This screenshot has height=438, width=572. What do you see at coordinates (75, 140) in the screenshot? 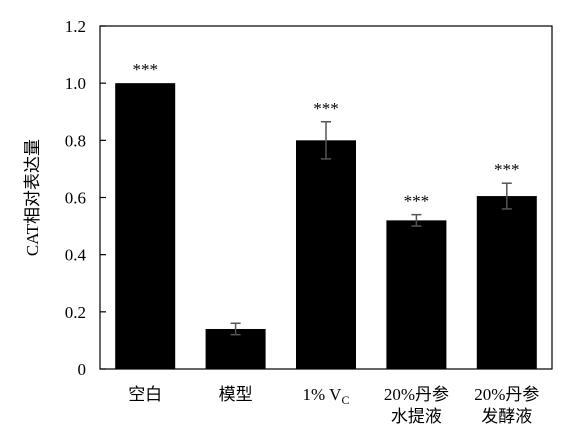
I see `y-tick-label: 0.8` at bounding box center [75, 140].